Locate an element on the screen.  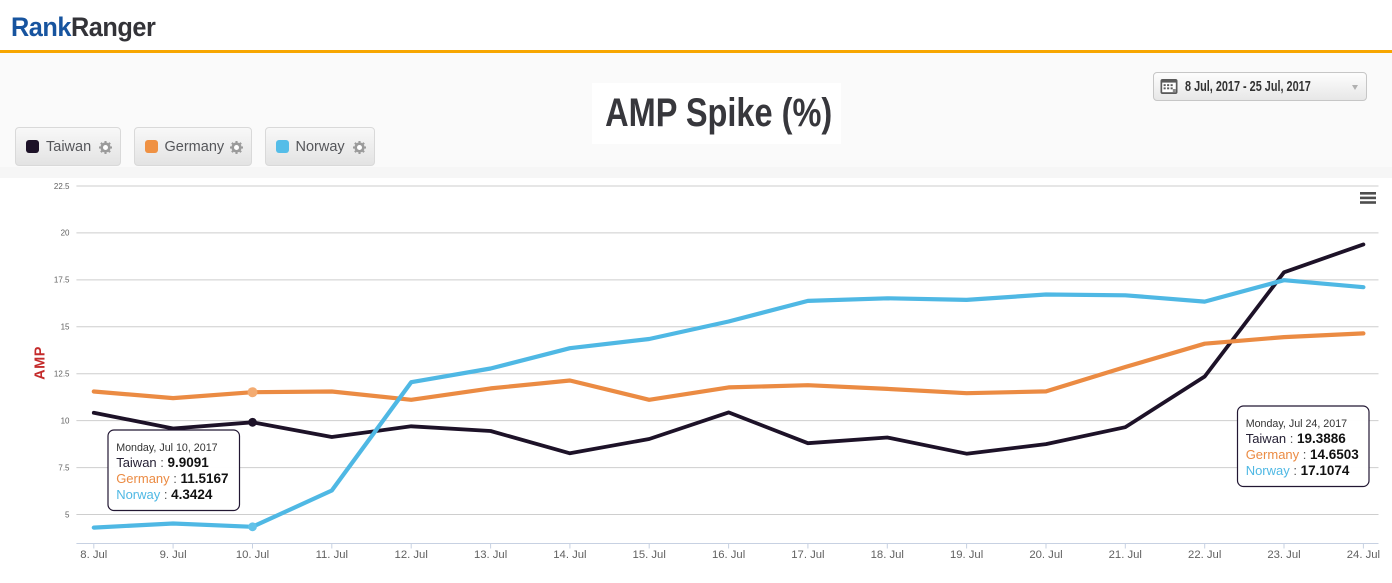
svg-text: 21. Jul is located at coordinates (1125, 555).